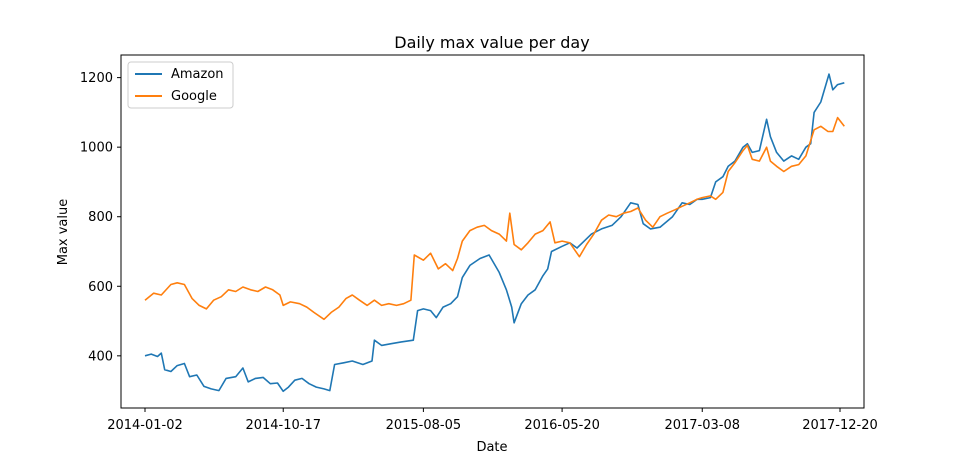  Describe the element at coordinates (63, 232) in the screenshot. I see `y-axis-label: Max value` at that location.